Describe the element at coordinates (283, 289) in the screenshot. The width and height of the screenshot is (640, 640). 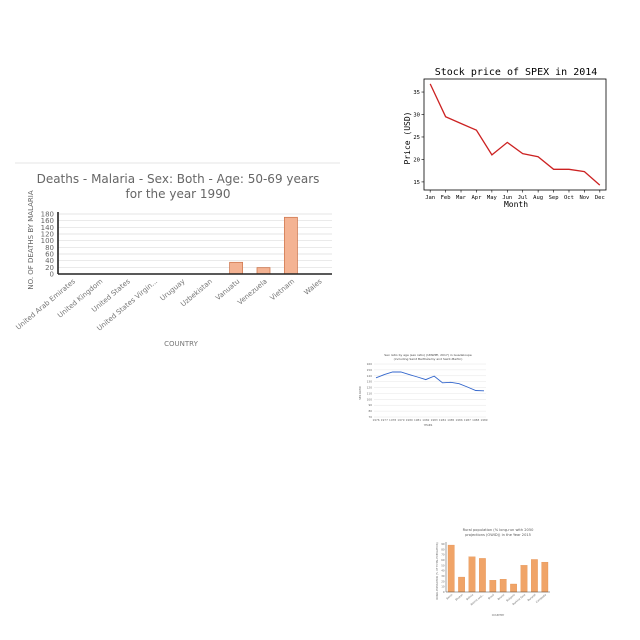
I see `x-tick-label: Vietnam` at that location.